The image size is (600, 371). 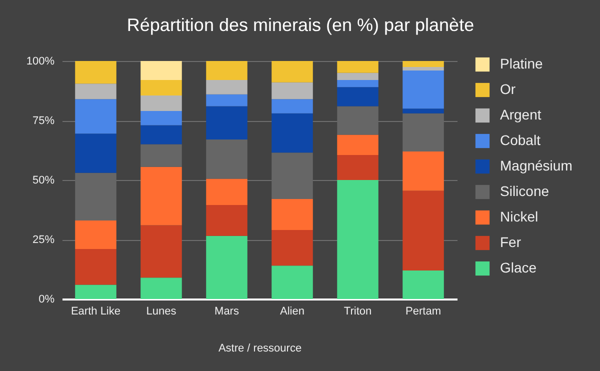 I want to click on y-tick-label: 75%, so click(x=43, y=121).